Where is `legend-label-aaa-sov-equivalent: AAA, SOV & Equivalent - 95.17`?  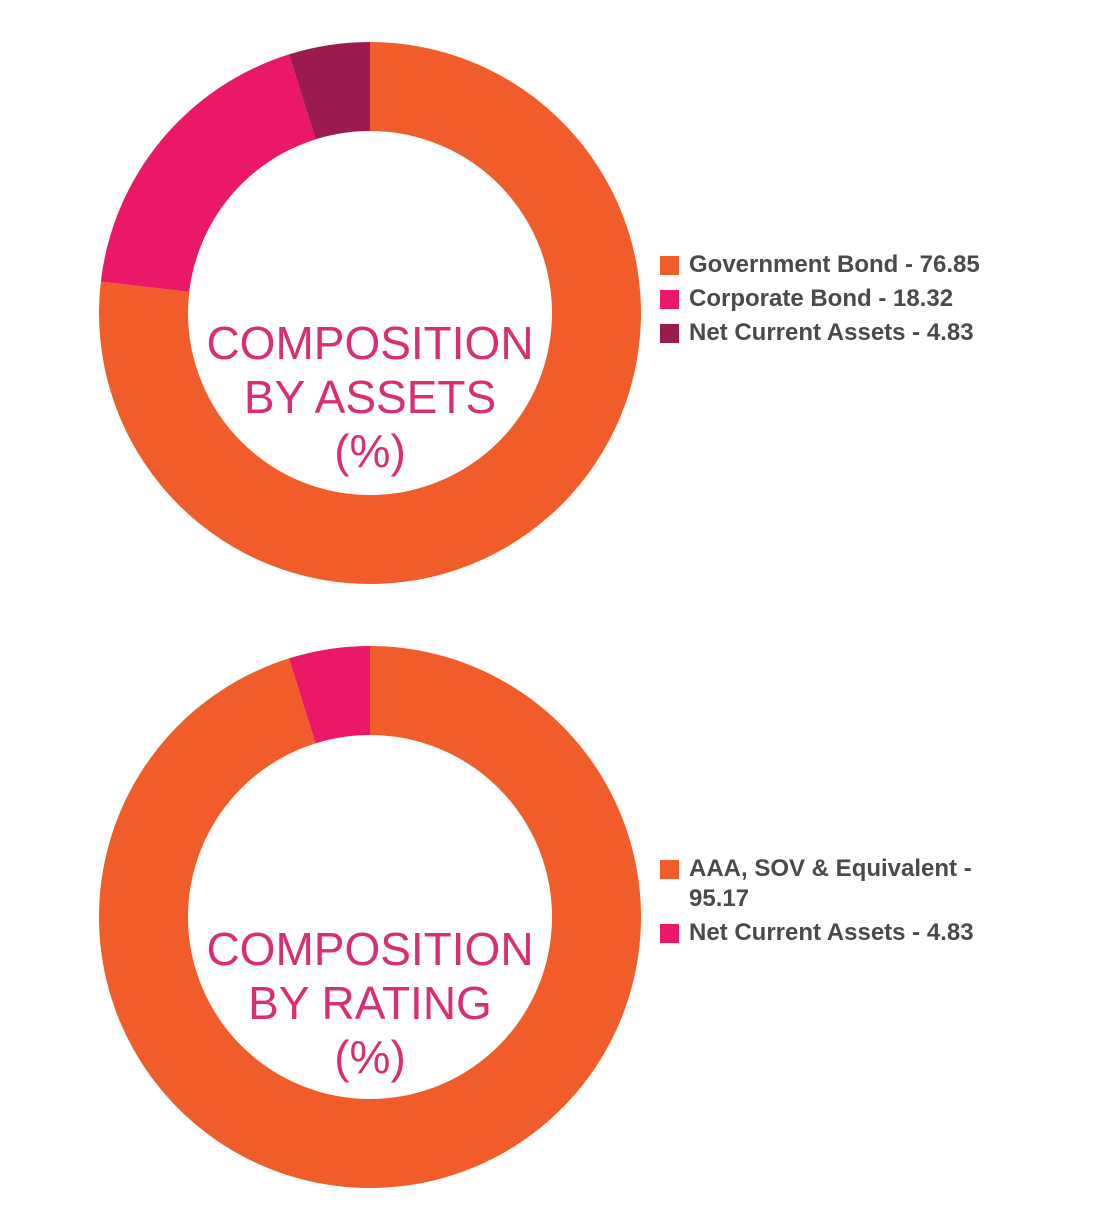 legend-label-aaa-sov-equivalent: AAA, SOV & Equivalent - 95.17 is located at coordinates (830, 883).